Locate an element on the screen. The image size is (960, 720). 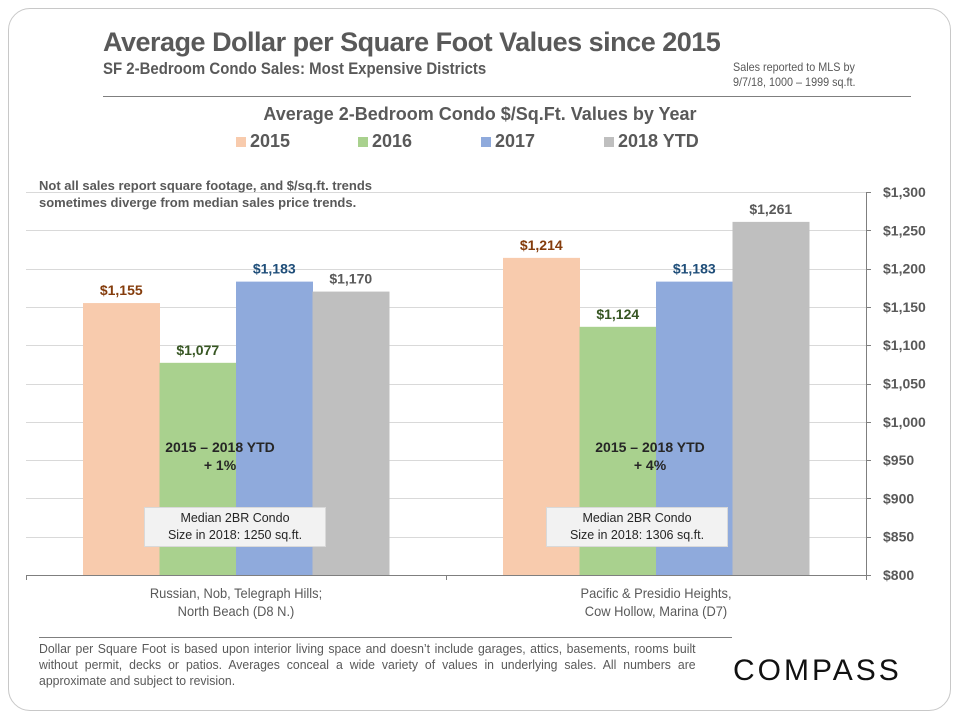
category-label-line2: Cow Hollow, Marina (D7) is located at coordinates (656, 611).